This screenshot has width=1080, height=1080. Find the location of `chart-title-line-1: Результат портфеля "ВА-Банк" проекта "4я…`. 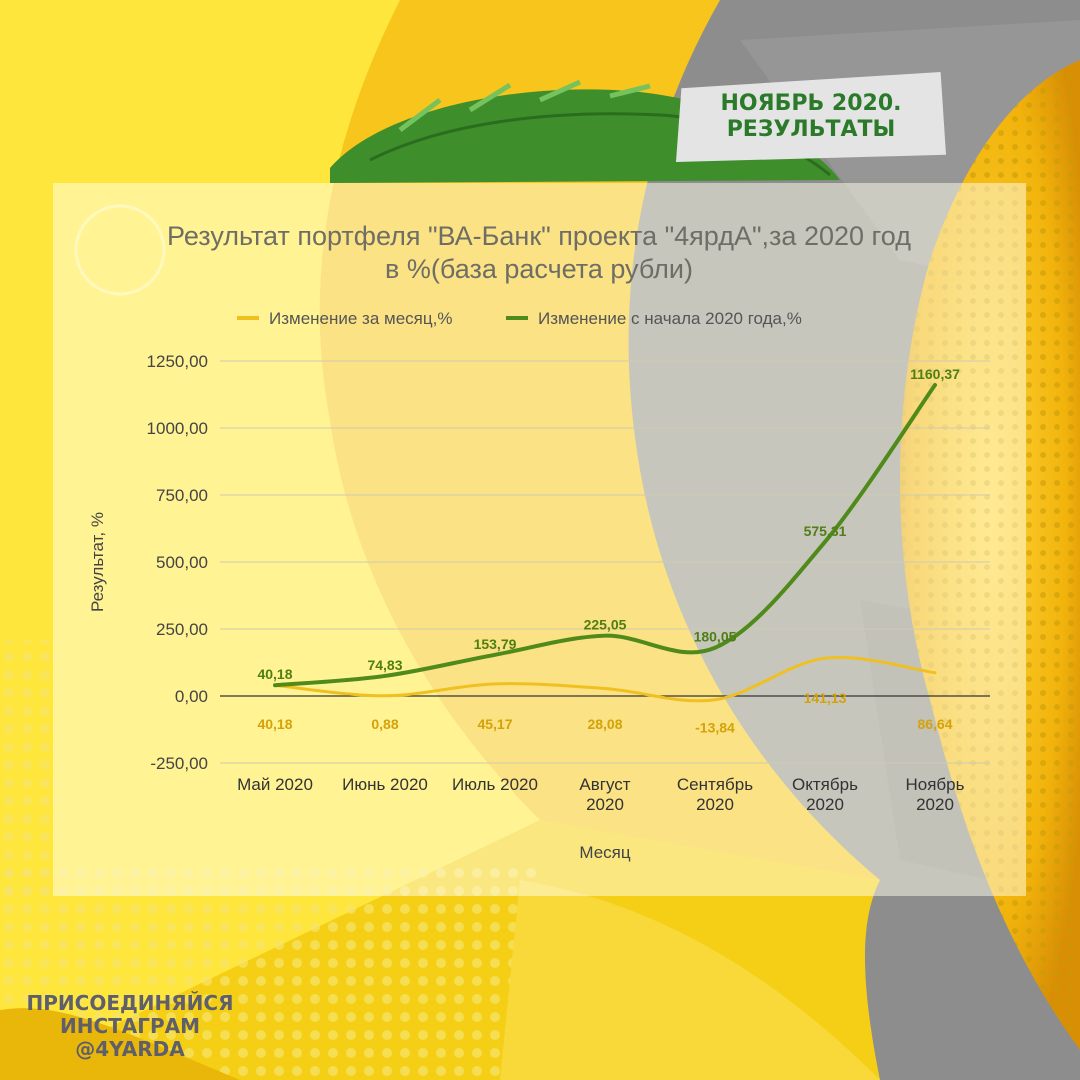

chart-title-line-1: Результат портфеля "ВА-Банк" проекта "4я… is located at coordinates (539, 236).